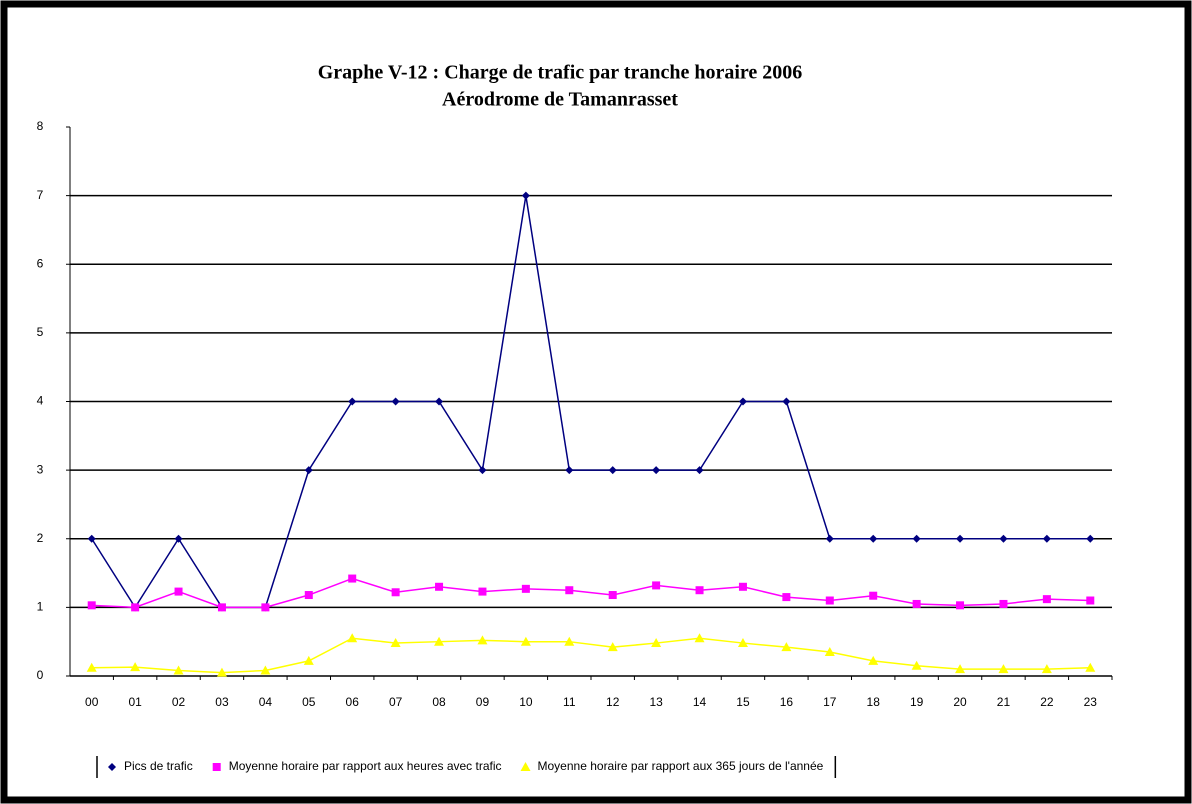 This screenshot has height=804, width=1192. Describe the element at coordinates (396, 702) in the screenshot. I see `x-tick-label: 07` at that location.